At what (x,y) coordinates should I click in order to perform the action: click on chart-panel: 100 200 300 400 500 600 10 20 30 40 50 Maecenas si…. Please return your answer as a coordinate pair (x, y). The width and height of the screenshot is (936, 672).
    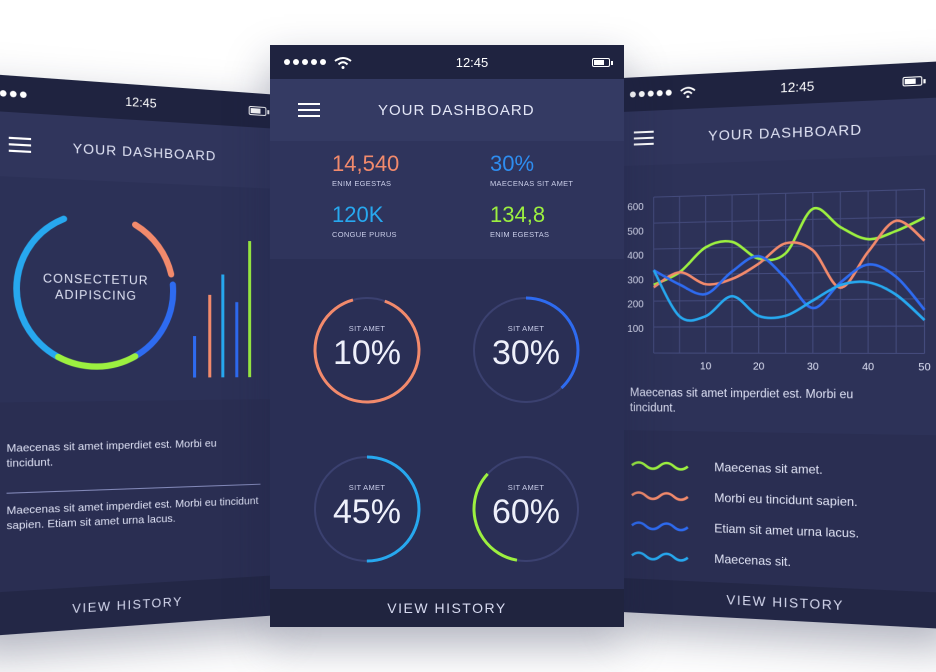
    Looking at the image, I should click on (779, 294).